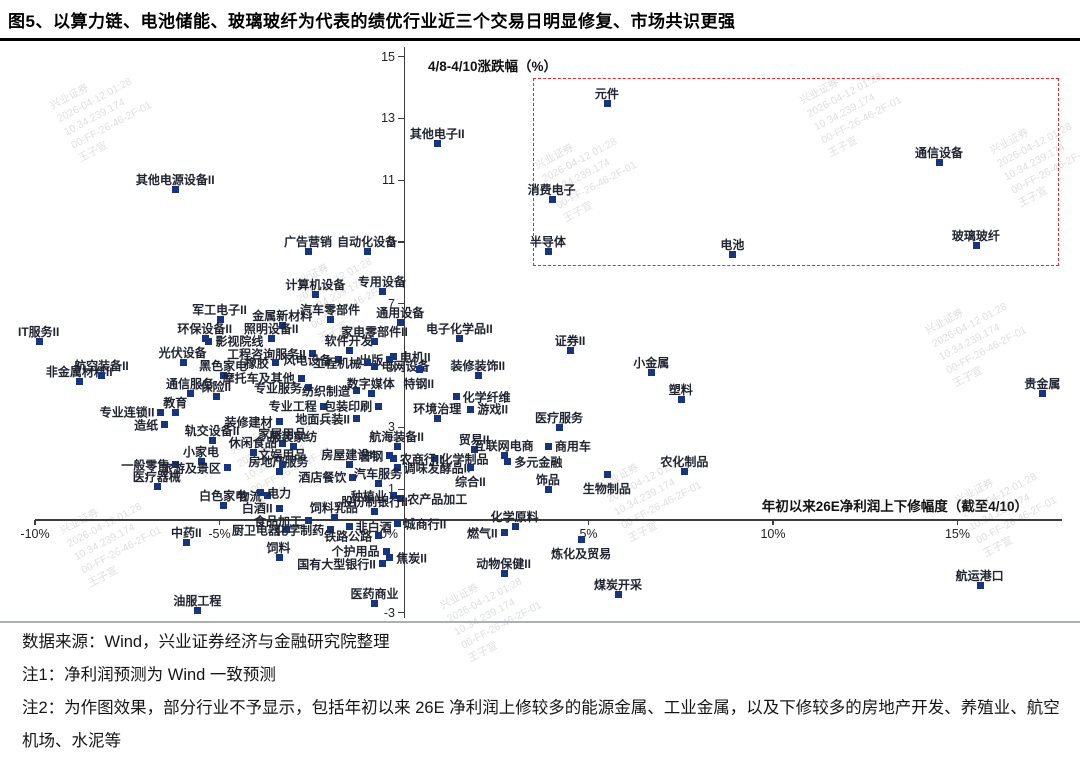 This screenshot has width=1080, height=758. What do you see at coordinates (547, 480) in the screenshot?
I see `point-label: 饰品` at bounding box center [547, 480].